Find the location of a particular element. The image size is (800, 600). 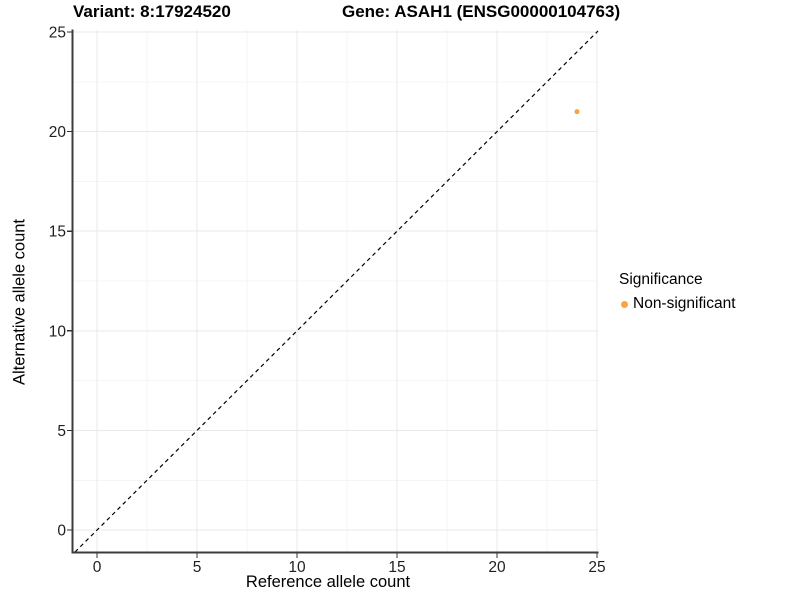

y-tick-label: 20 is located at coordinates (58, 132).